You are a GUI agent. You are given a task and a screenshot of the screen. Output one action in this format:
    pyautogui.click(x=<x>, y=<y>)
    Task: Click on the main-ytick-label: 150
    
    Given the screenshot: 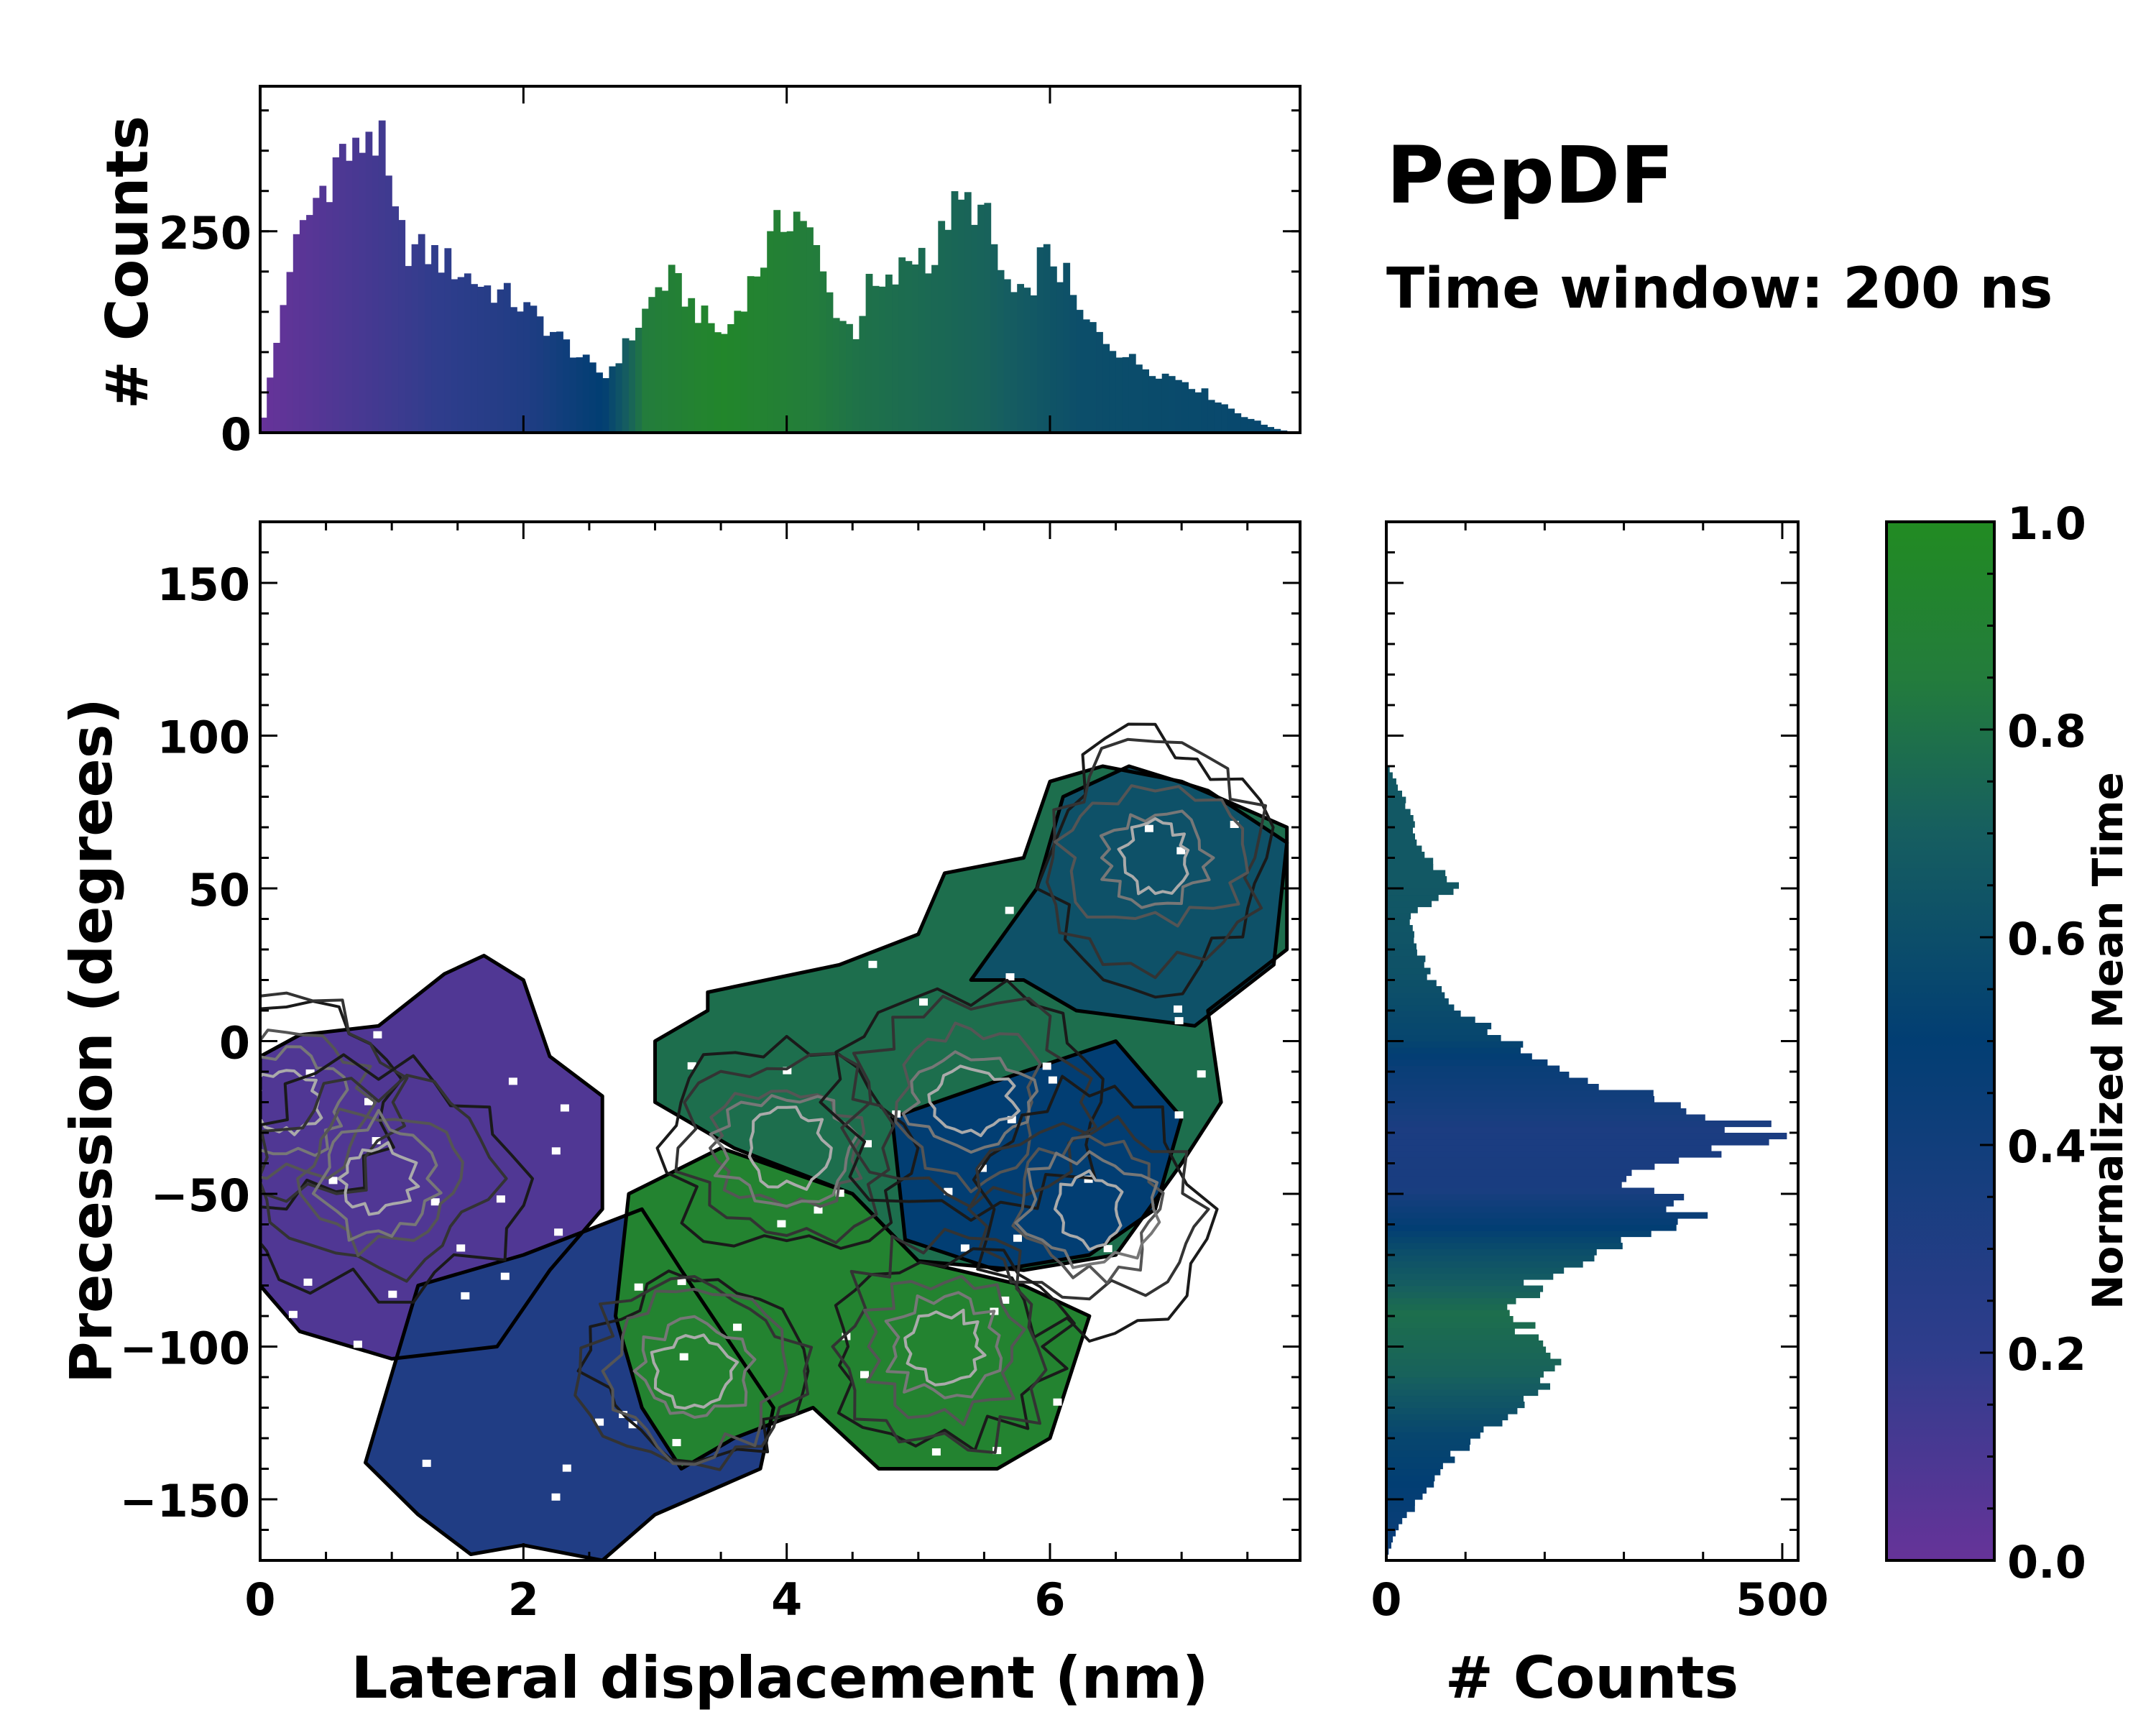 What is the action you would take?
    pyautogui.click(x=204, y=584)
    